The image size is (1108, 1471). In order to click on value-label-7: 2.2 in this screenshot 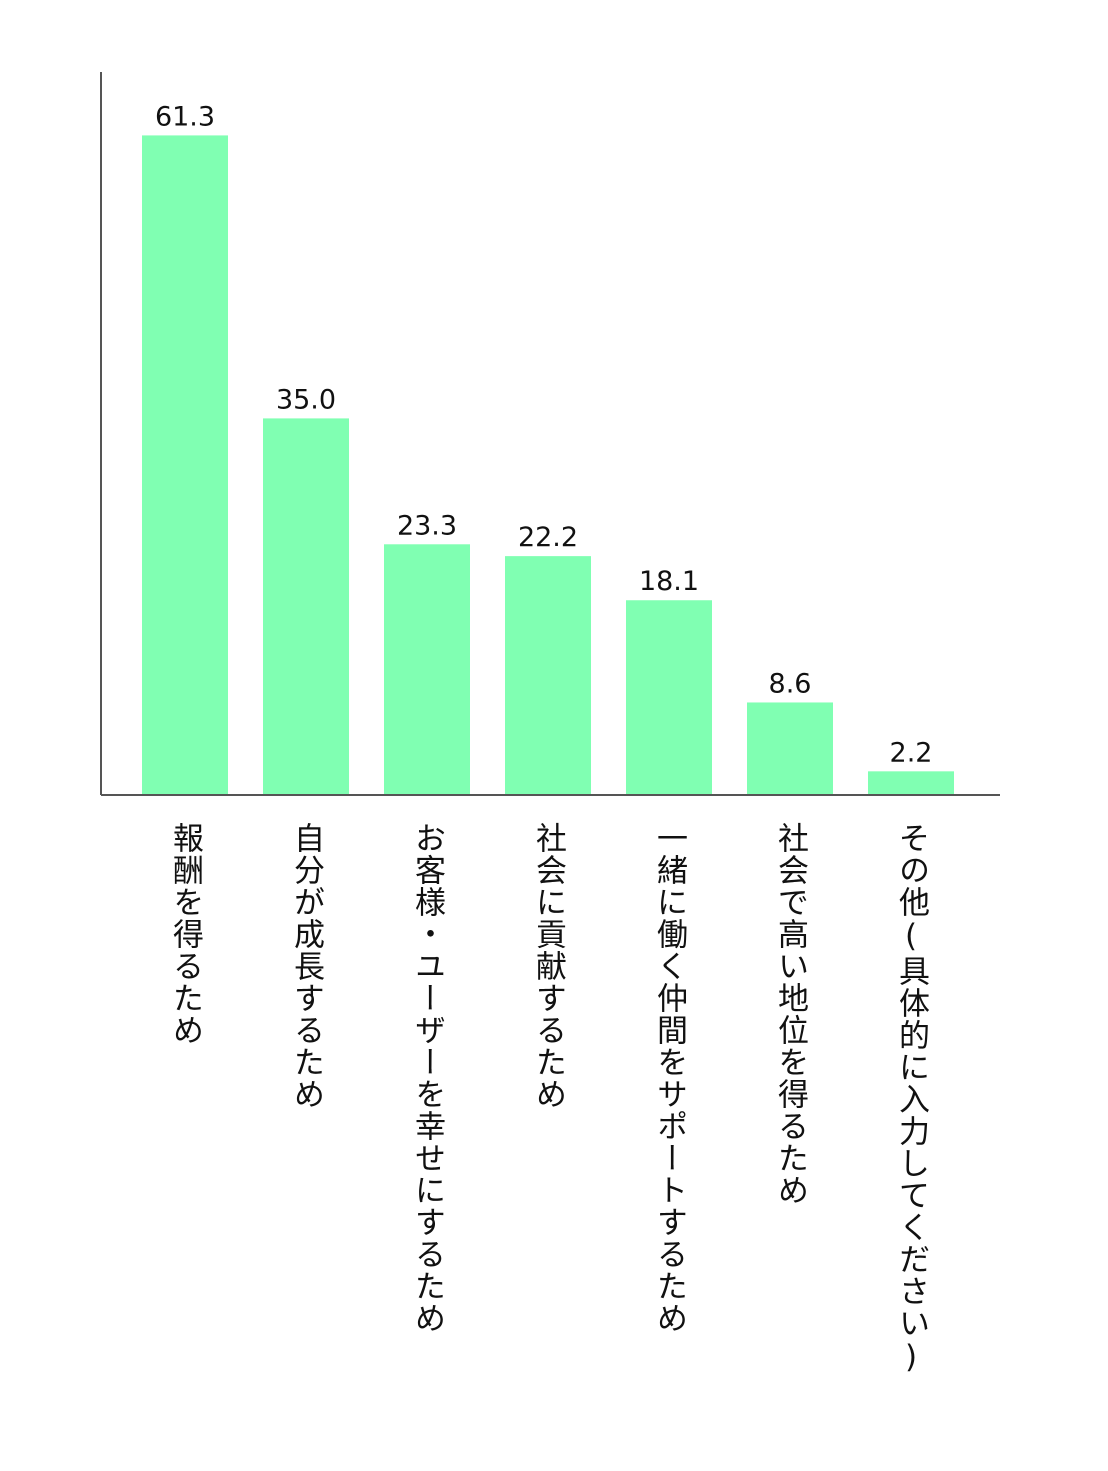, I will do `click(911, 752)`.